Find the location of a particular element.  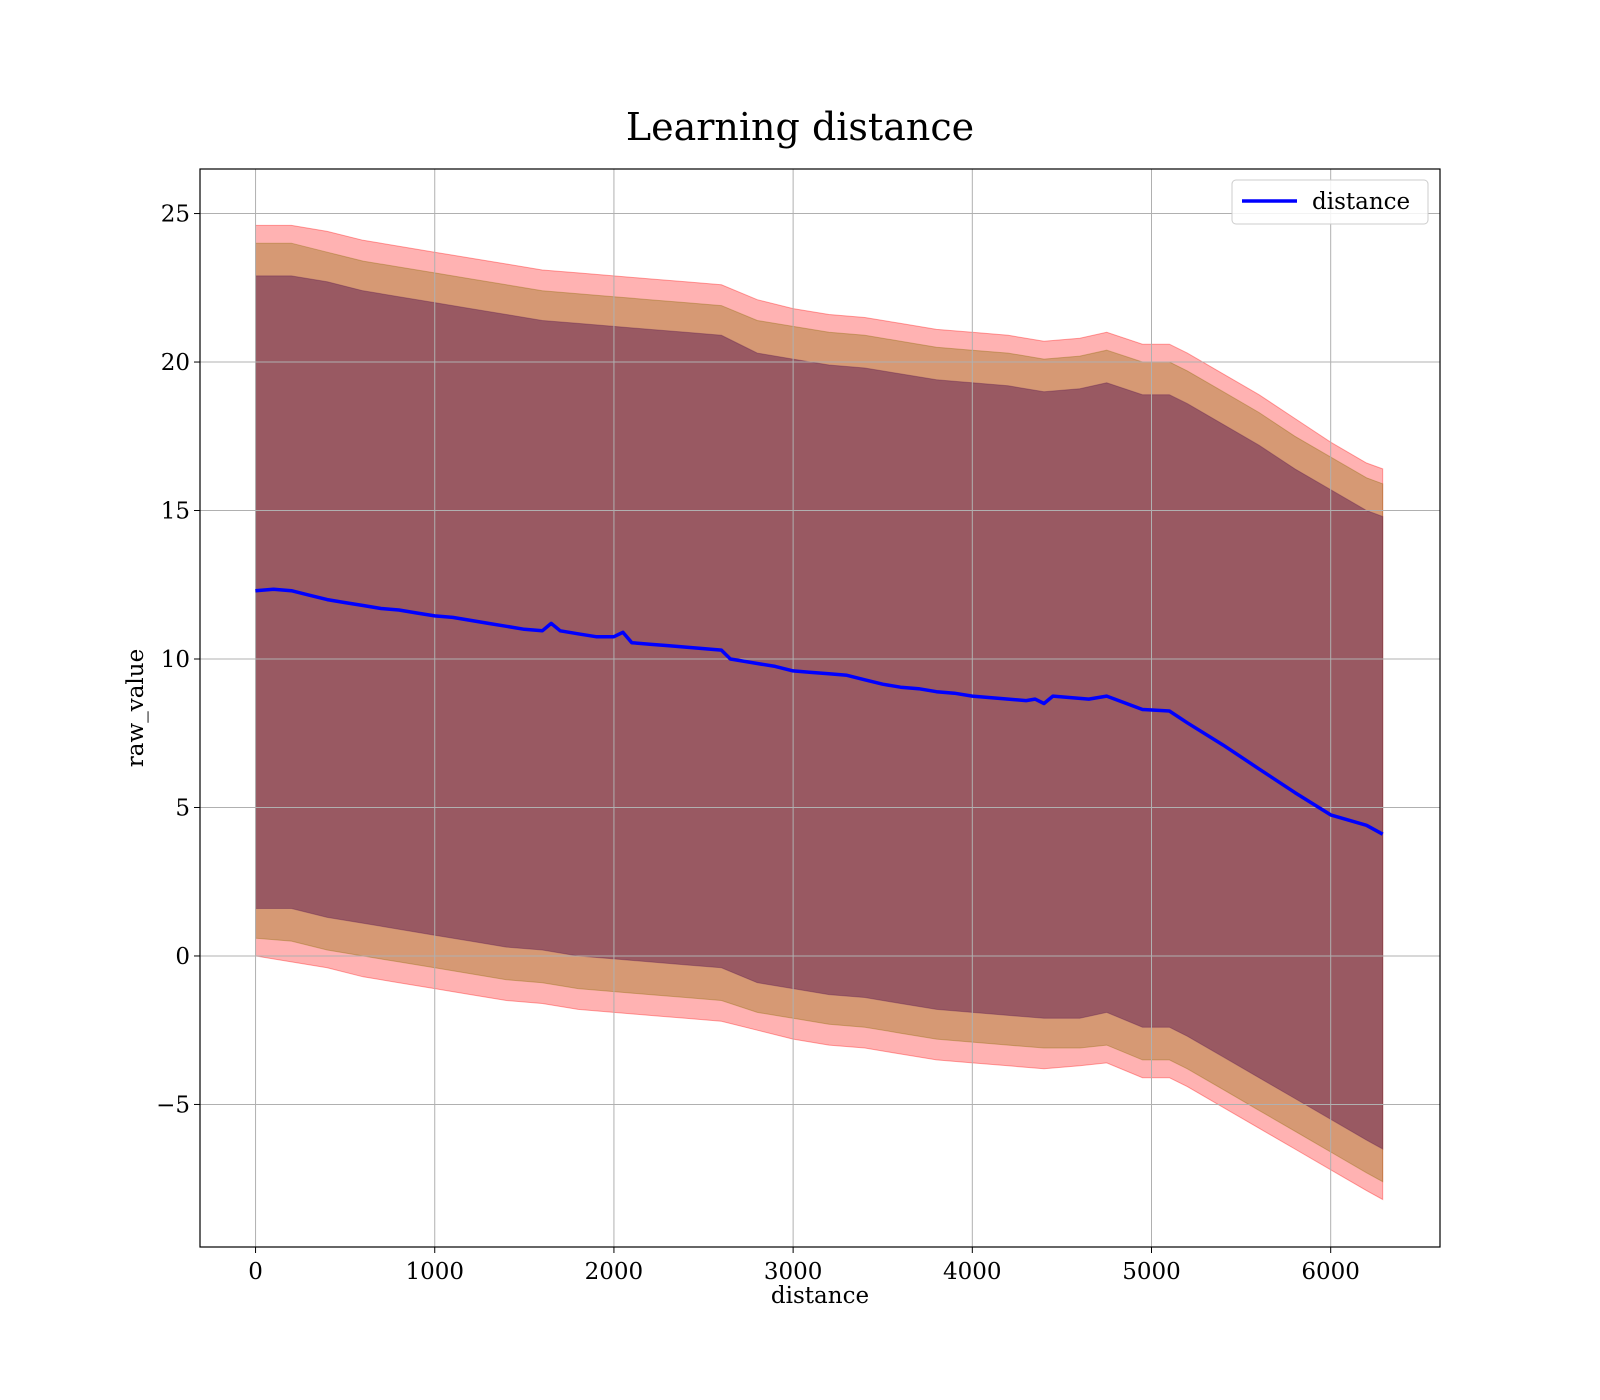

series-layer is located at coordinates (819, 711).